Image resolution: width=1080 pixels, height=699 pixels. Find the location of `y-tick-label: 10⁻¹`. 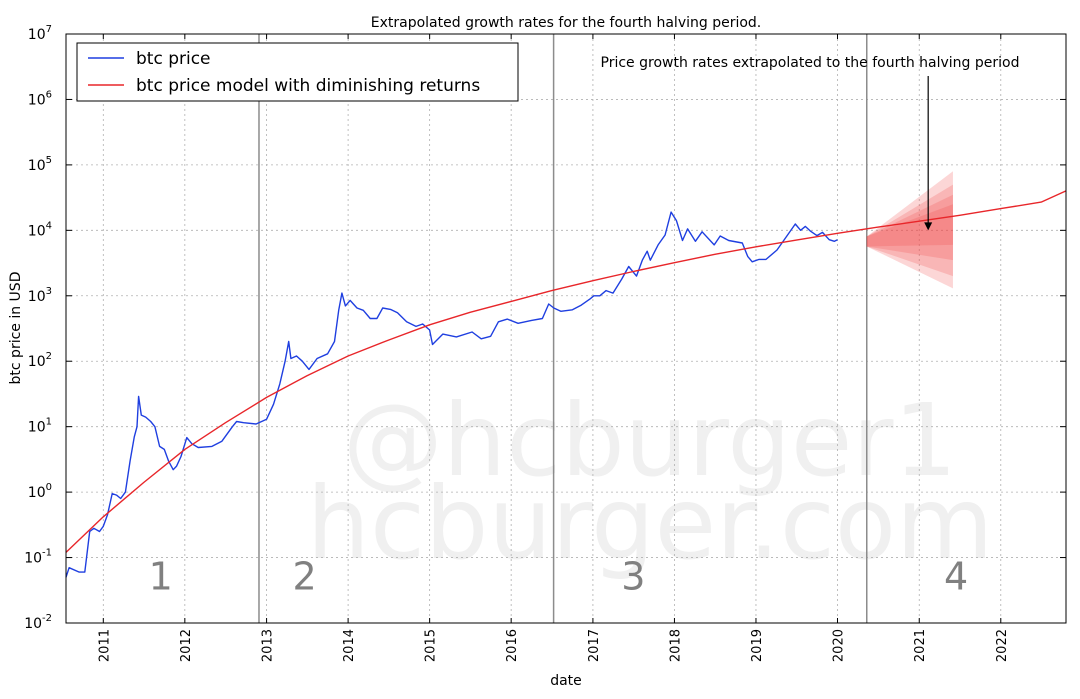

y-tick-label: 10⁻¹ is located at coordinates (38, 557).